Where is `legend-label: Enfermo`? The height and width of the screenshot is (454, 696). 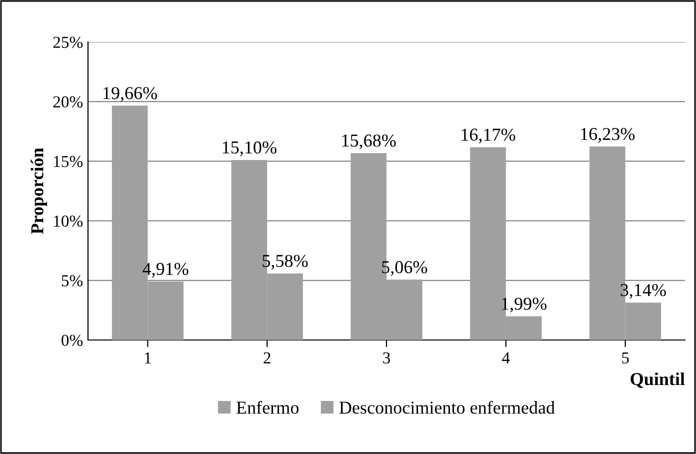
legend-label: Enfermo is located at coordinates (267, 407).